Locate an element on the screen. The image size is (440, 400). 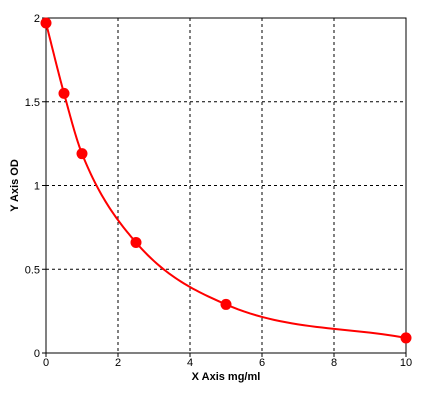
x-tick-label: 2 is located at coordinates (118, 363).